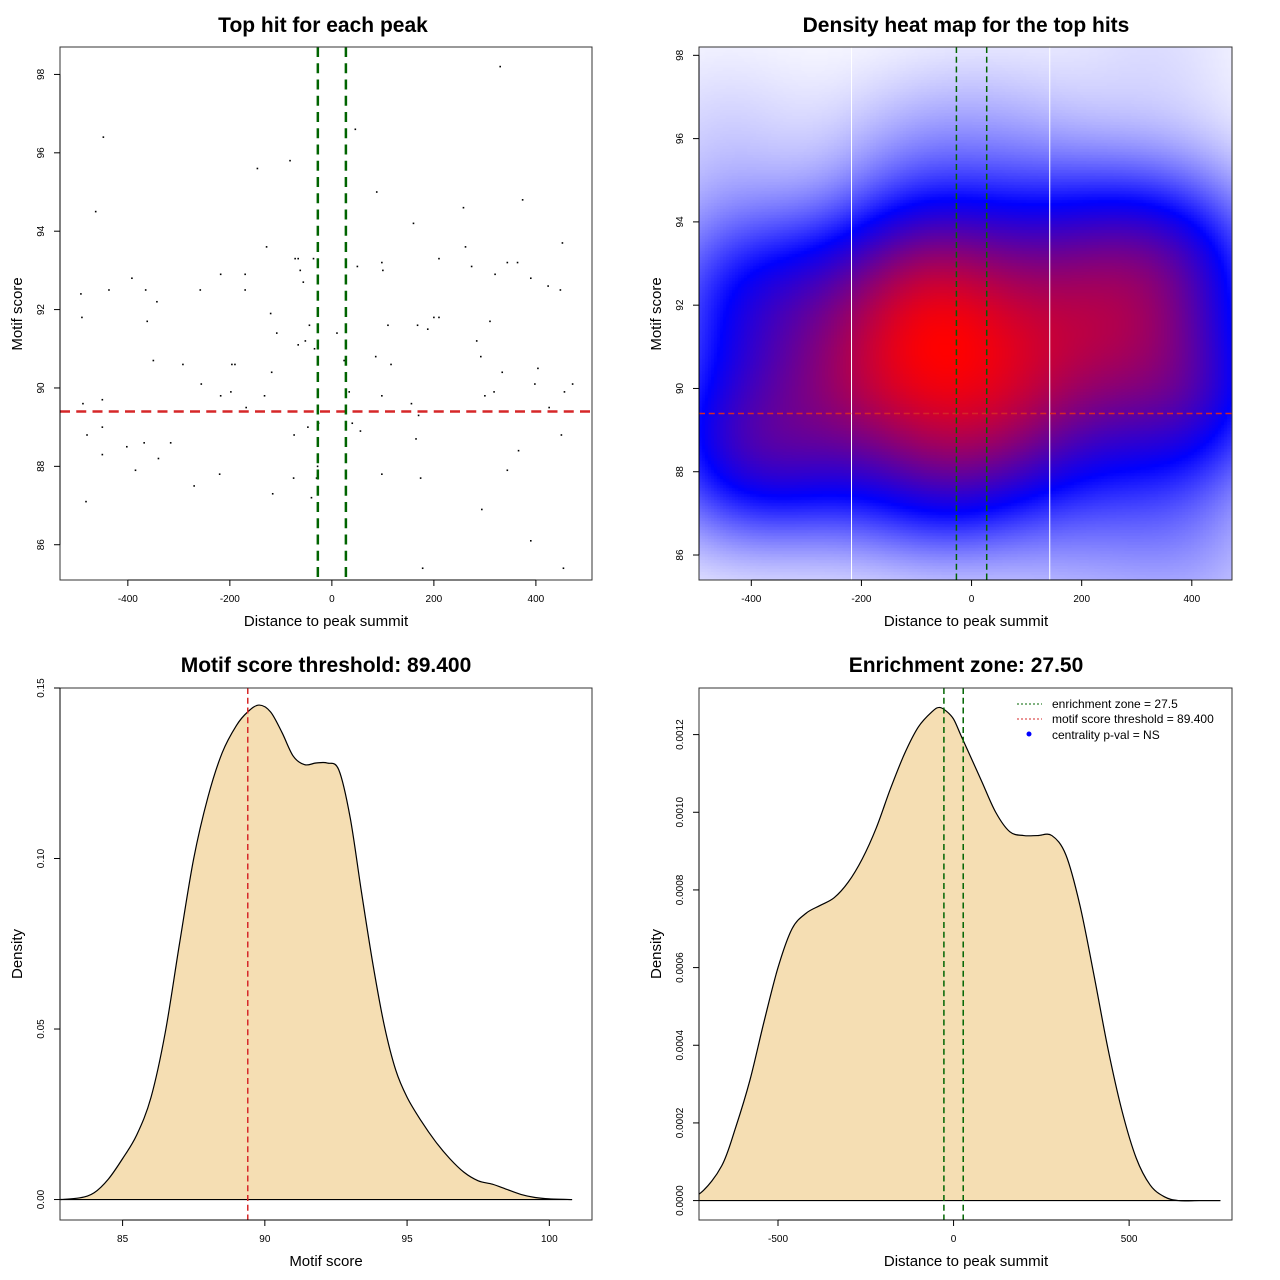 The width and height of the screenshot is (1280, 1280). I want to click on distance-density-xlabel: Distance to peak summit, so click(966, 1261).